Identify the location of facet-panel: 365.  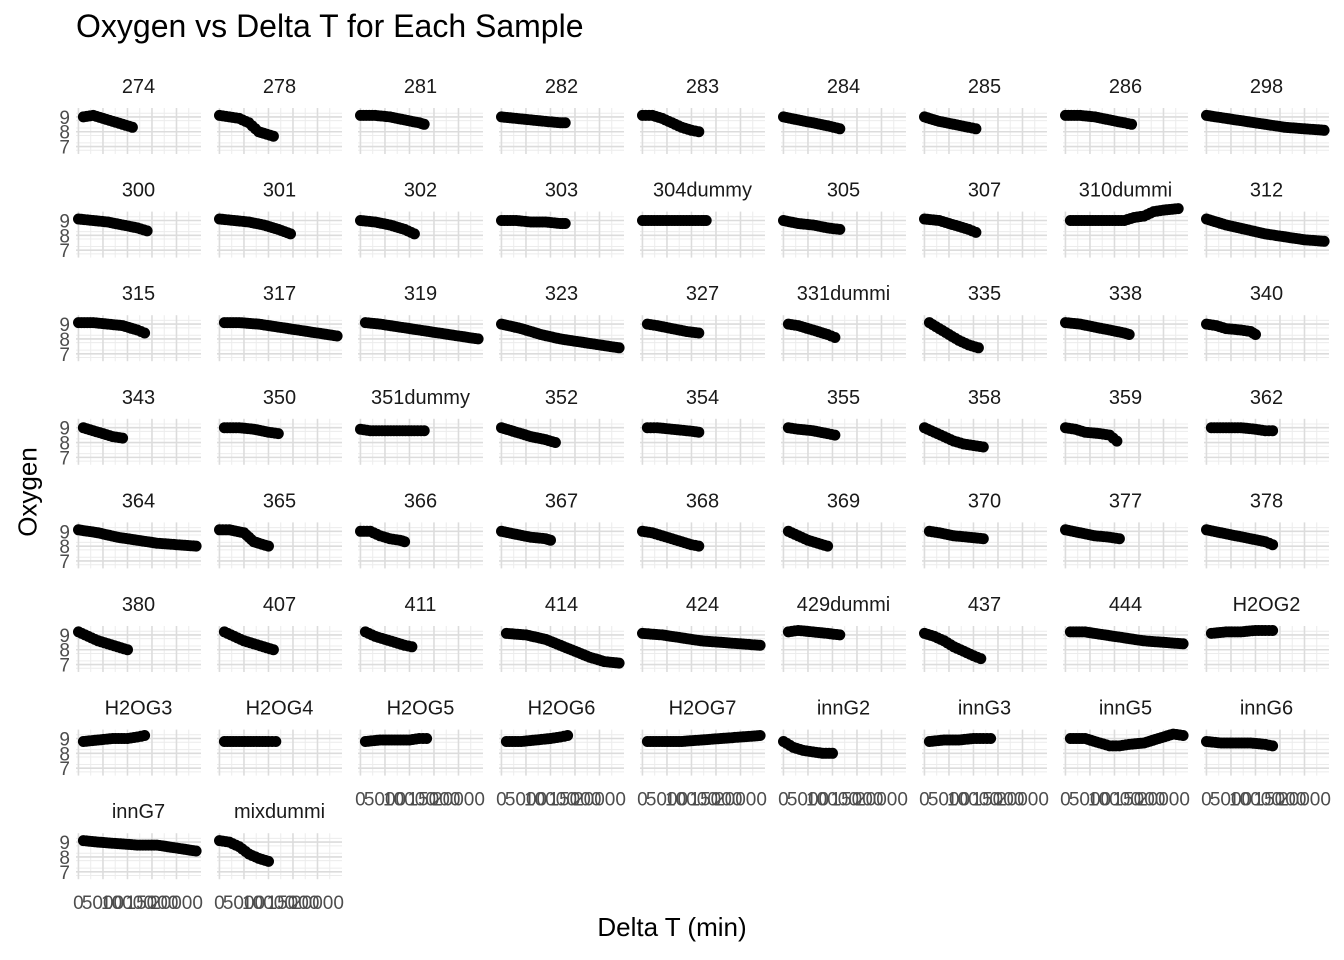
(278, 529).